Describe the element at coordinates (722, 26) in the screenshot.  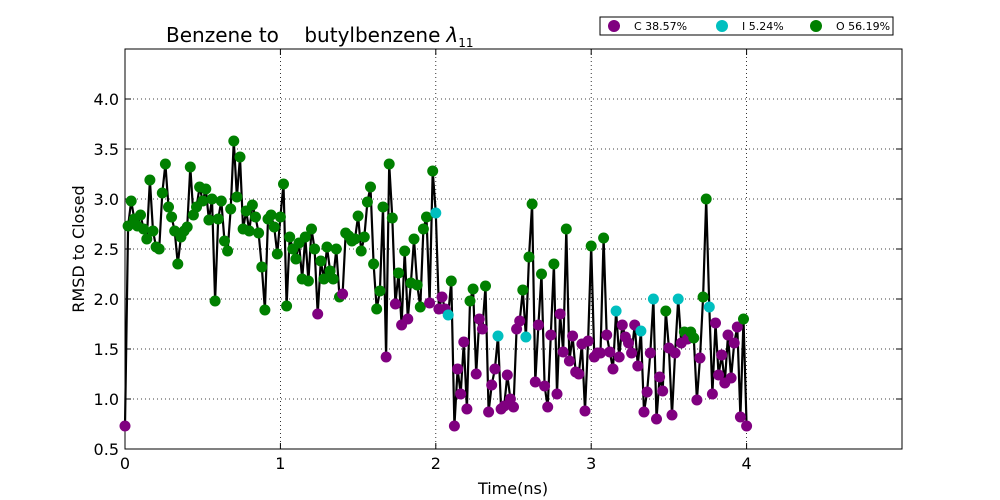
I see `legend-marker-I` at that location.